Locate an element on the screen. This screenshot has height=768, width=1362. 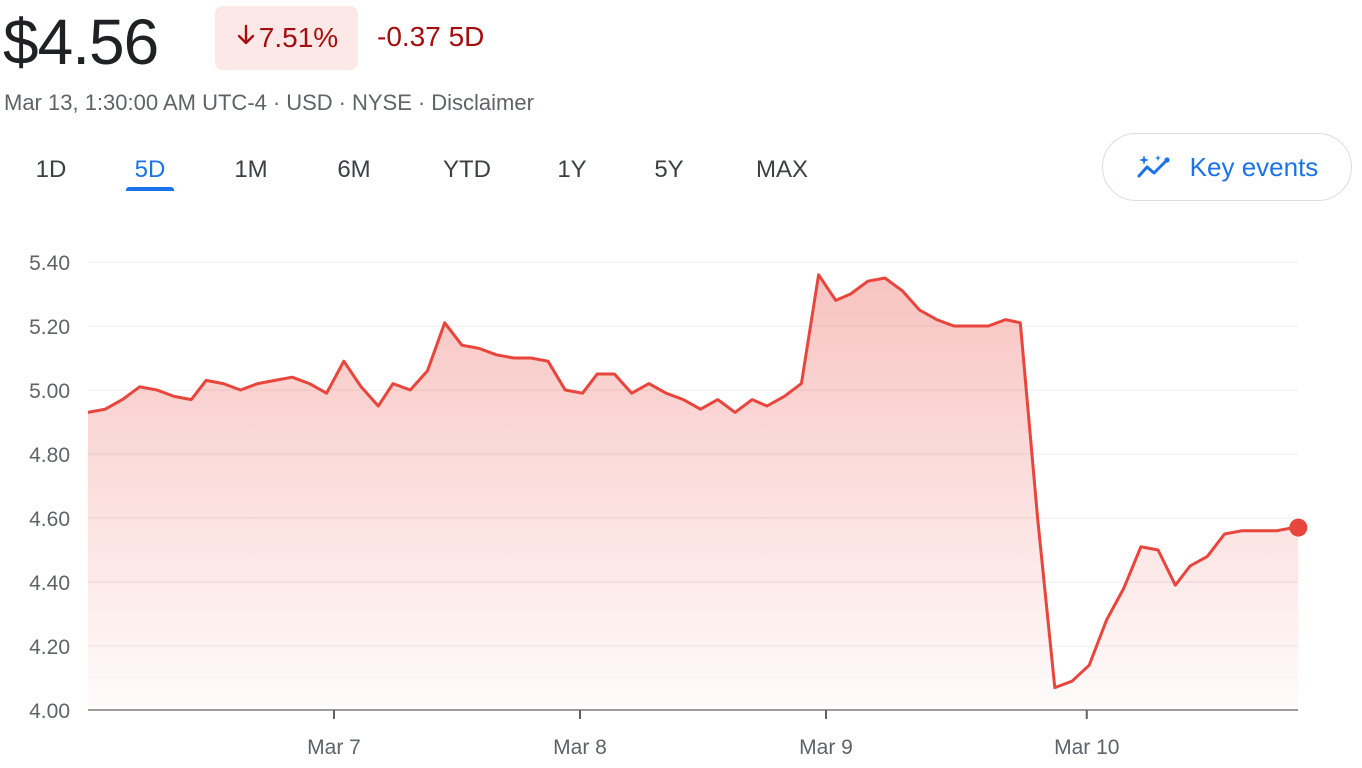
y-tick-label: 5.00 is located at coordinates (49, 391).